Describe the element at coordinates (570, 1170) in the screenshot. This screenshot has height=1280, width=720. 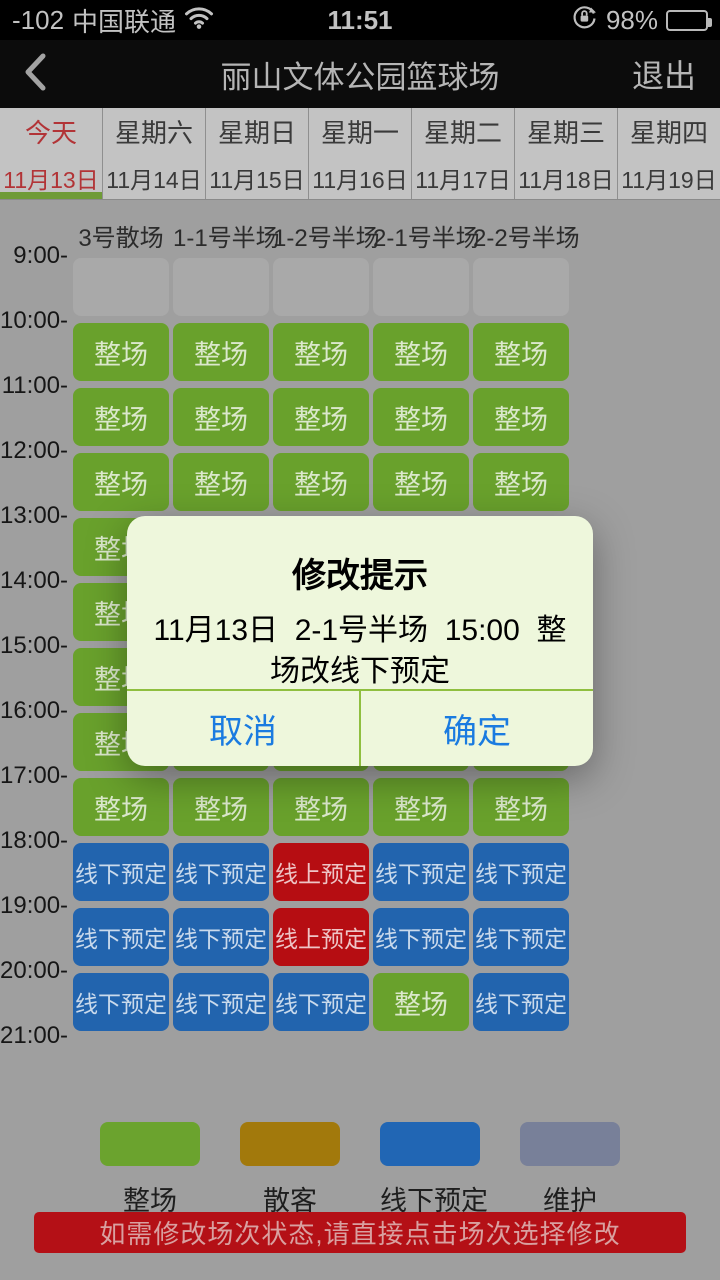
I see `legend-item: 维护` at that location.